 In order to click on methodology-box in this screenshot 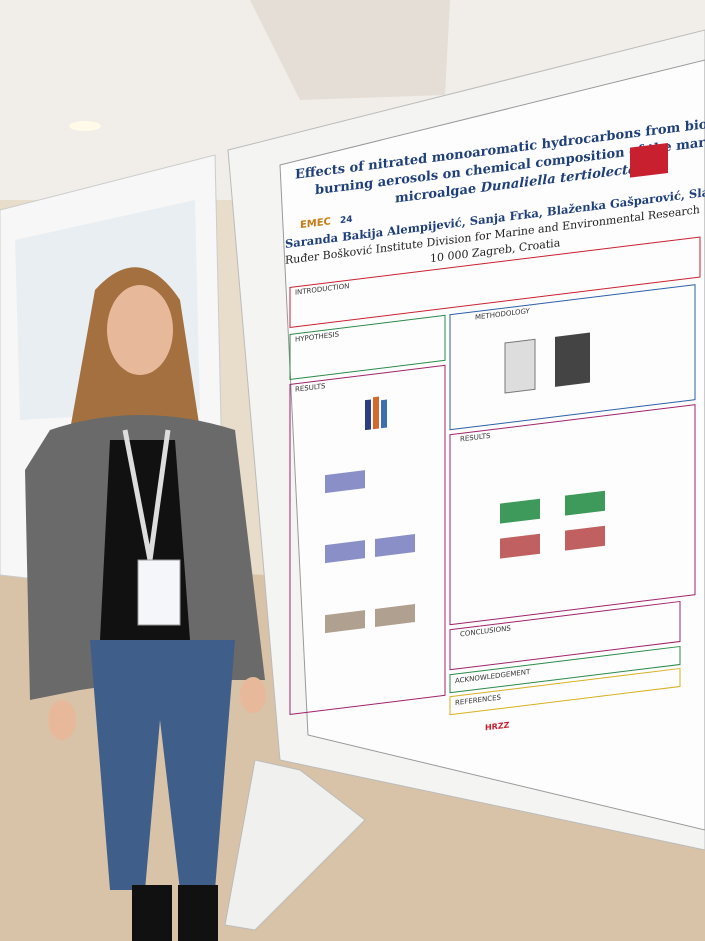, I will do `click(572, 357)`.